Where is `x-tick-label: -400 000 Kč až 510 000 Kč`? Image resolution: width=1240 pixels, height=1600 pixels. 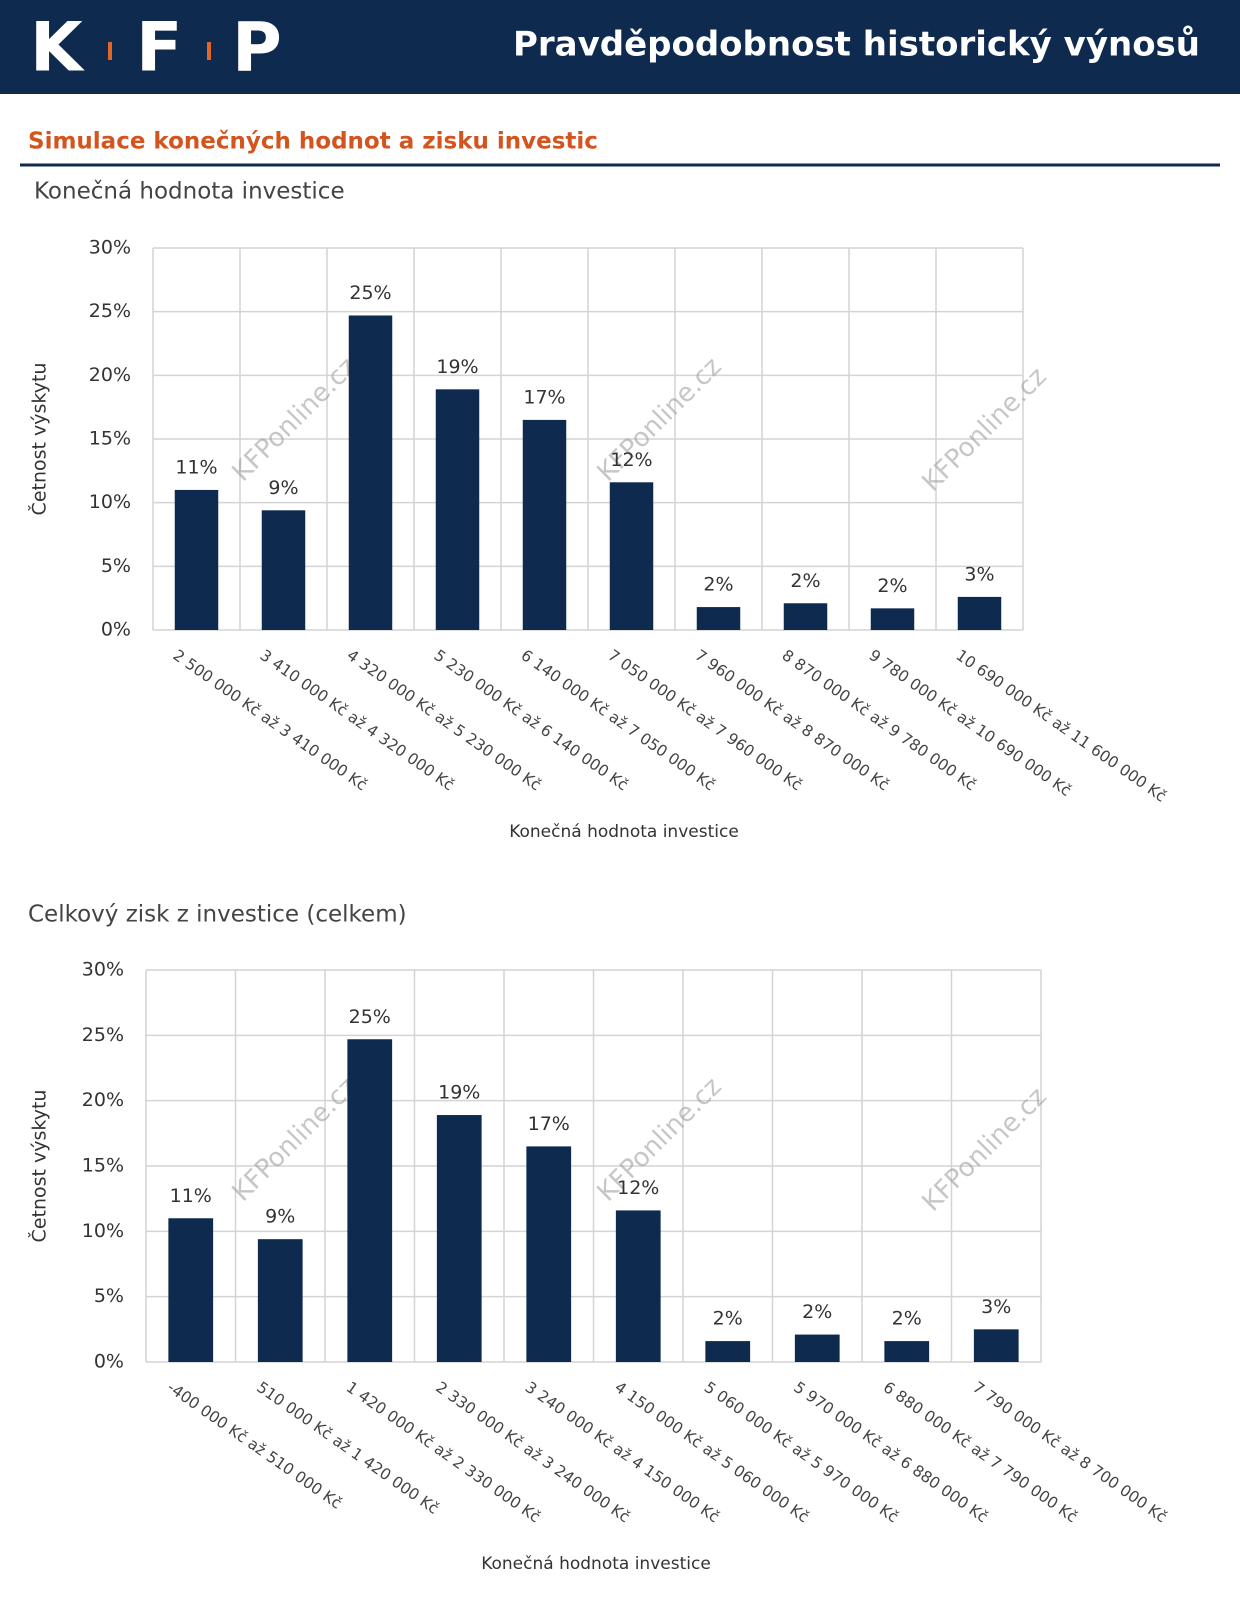
x-tick-label: -400 000 Kč až 510 000 Kč is located at coordinates (254, 1445).